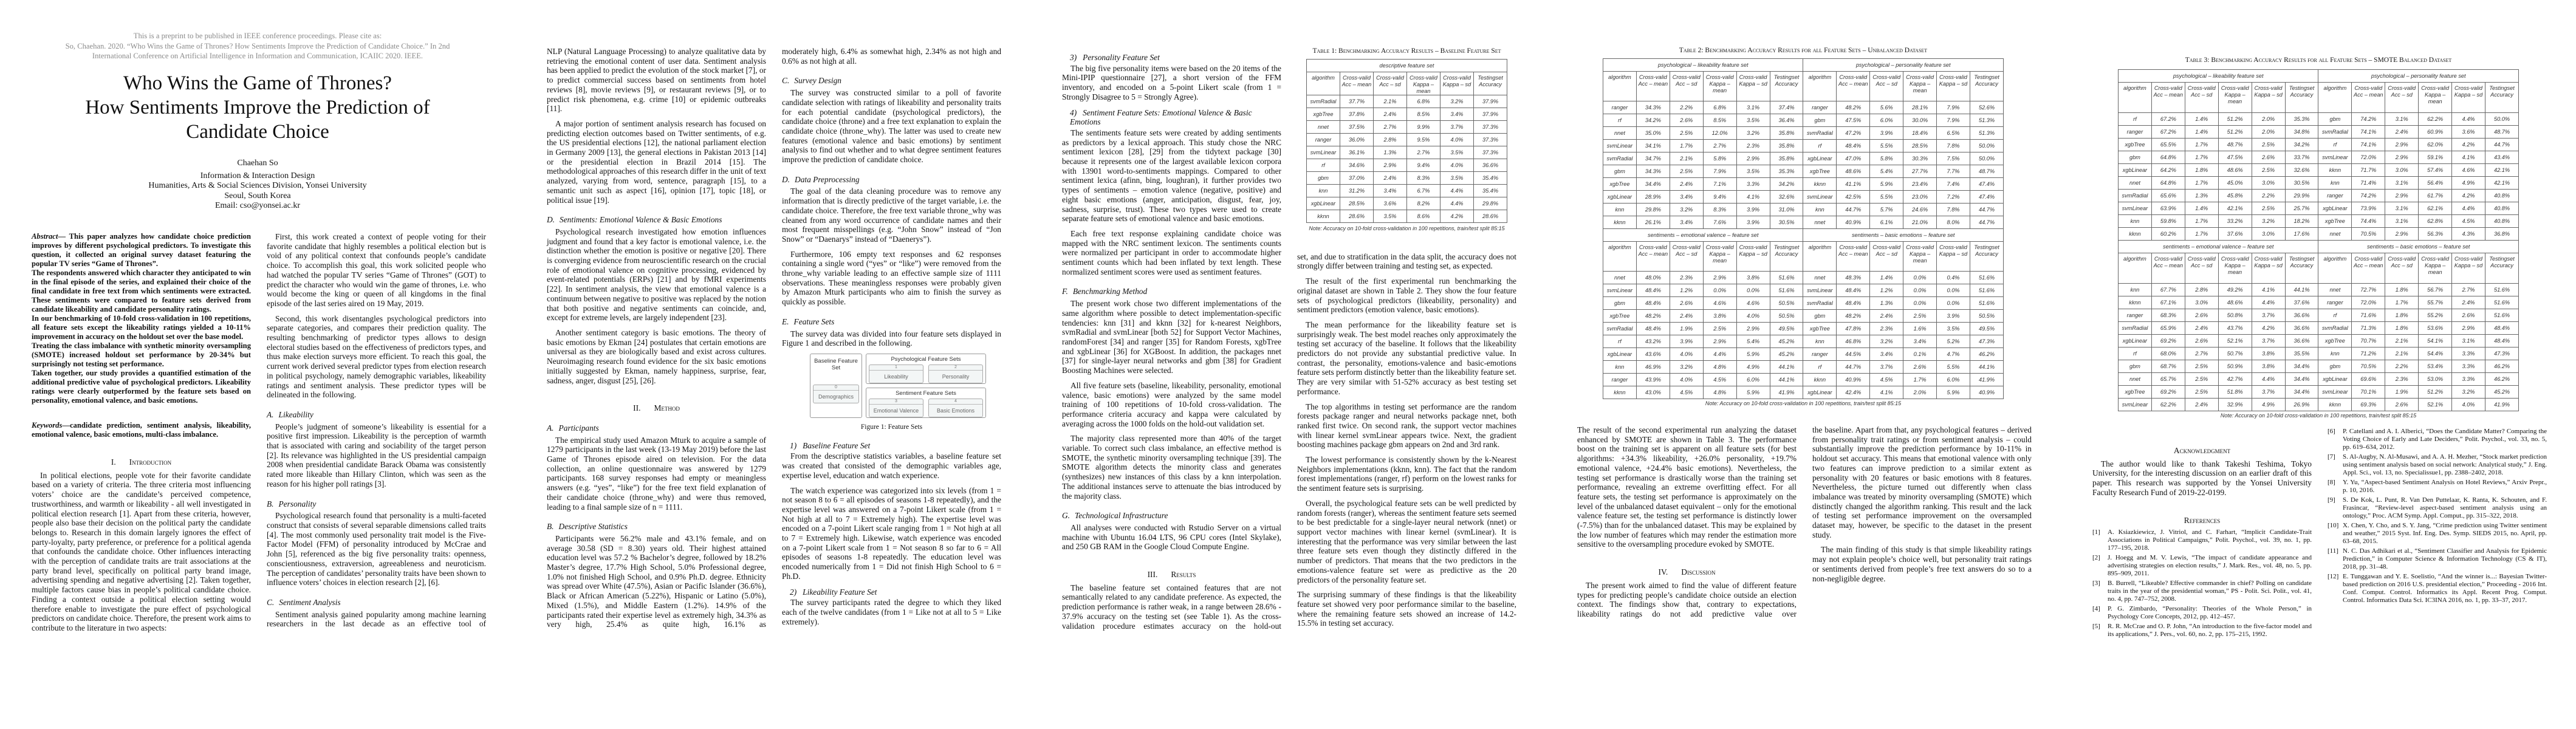  What do you see at coordinates (550, 428) in the screenshot?
I see `heading-number: A.` at bounding box center [550, 428].